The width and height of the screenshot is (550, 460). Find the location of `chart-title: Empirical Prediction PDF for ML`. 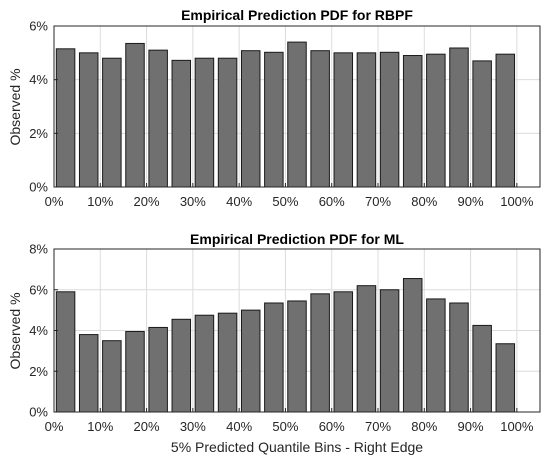

chart-title: Empirical Prediction PDF for ML is located at coordinates (297, 239).